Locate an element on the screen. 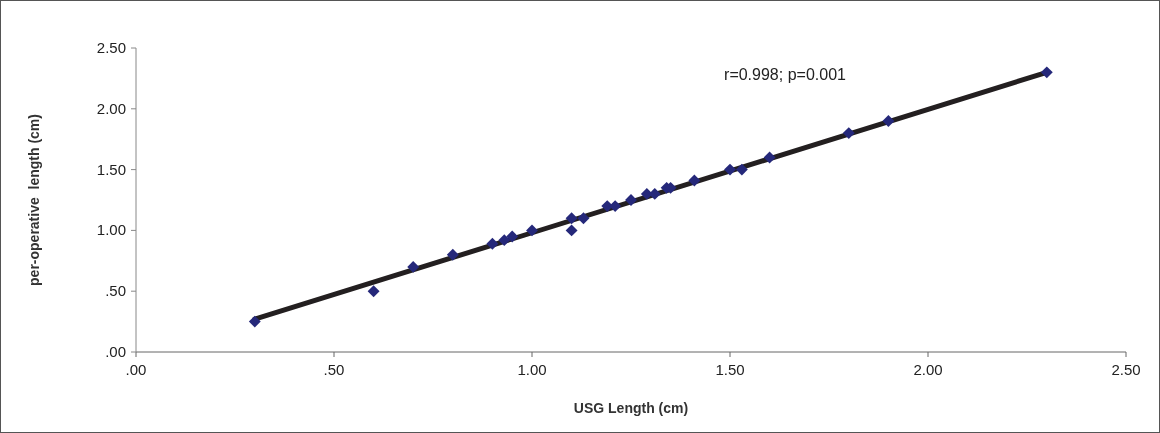 The height and width of the screenshot is (433, 1160). y-tick-label: .00 is located at coordinates (115, 351).